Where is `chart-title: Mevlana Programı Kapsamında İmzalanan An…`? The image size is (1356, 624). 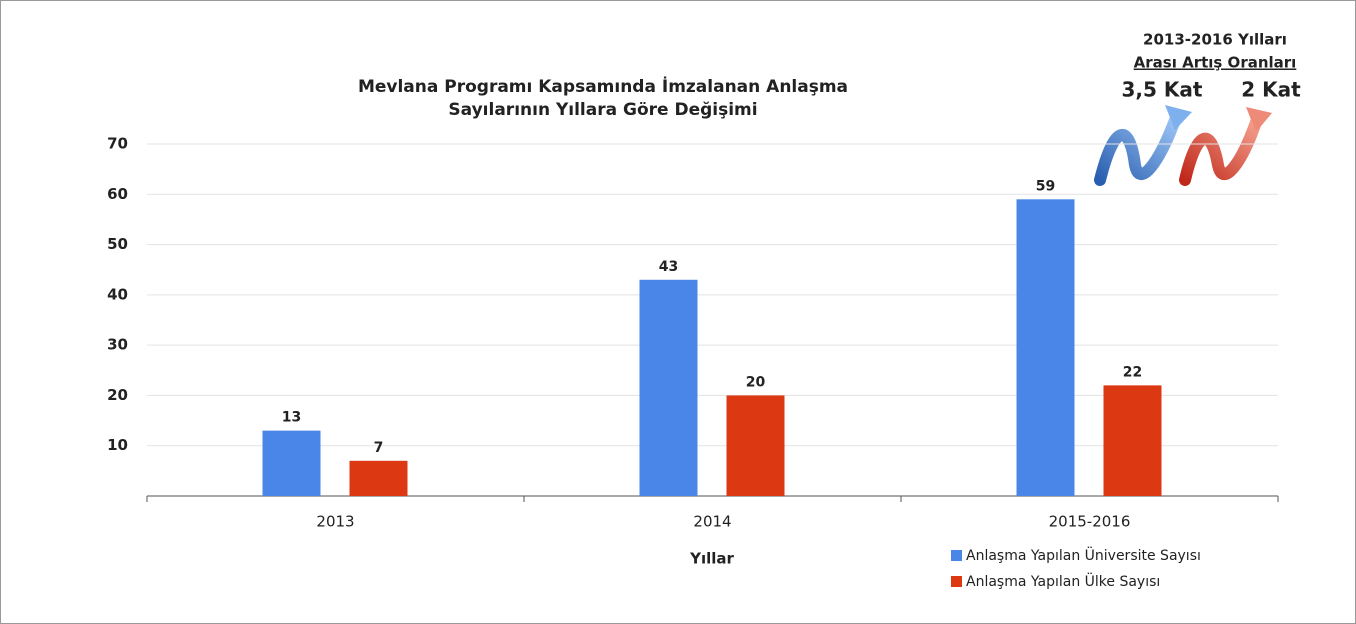 chart-title: Mevlana Programı Kapsamında İmzalanan An… is located at coordinates (603, 86).